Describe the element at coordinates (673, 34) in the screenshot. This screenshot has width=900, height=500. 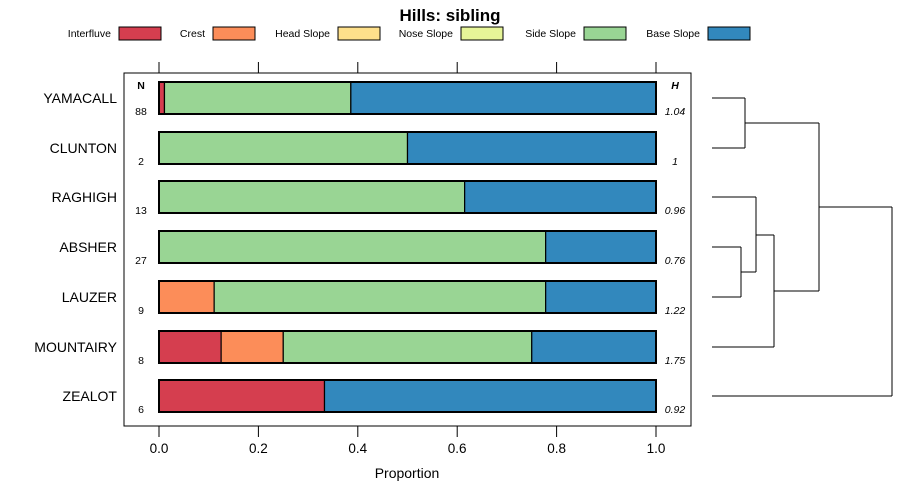
I see `legend-label-base-slope: Base Slope` at that location.